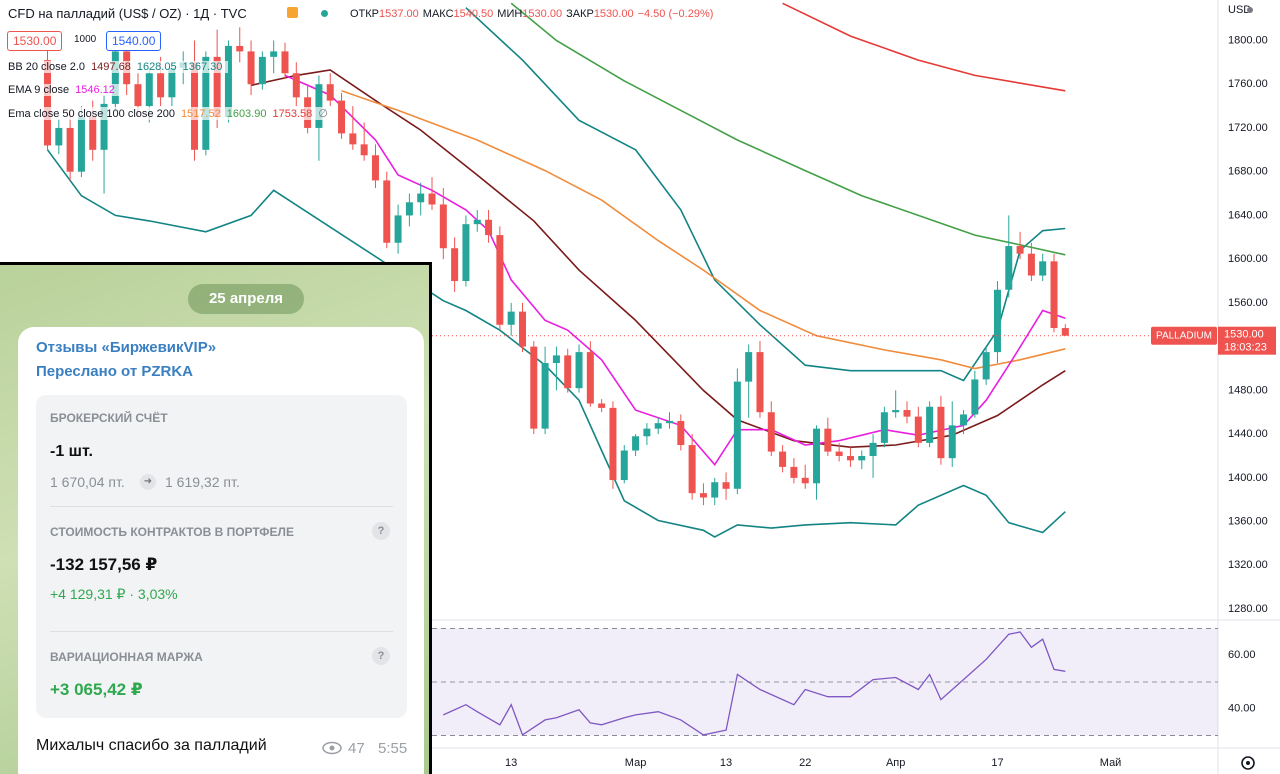 The width and height of the screenshot is (1280, 774). I want to click on legend-value: 1367.30, so click(202, 67).